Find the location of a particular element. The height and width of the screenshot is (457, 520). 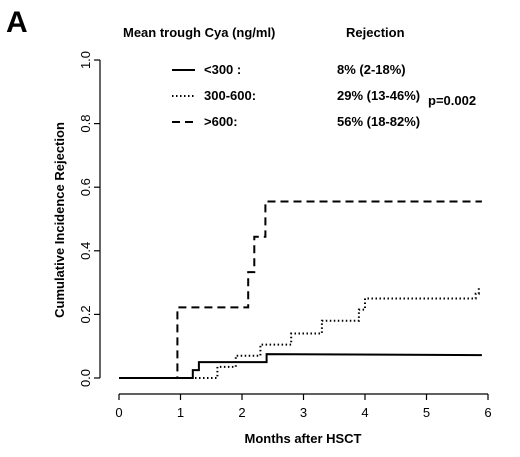

panel-label: A is located at coordinates (17, 22).